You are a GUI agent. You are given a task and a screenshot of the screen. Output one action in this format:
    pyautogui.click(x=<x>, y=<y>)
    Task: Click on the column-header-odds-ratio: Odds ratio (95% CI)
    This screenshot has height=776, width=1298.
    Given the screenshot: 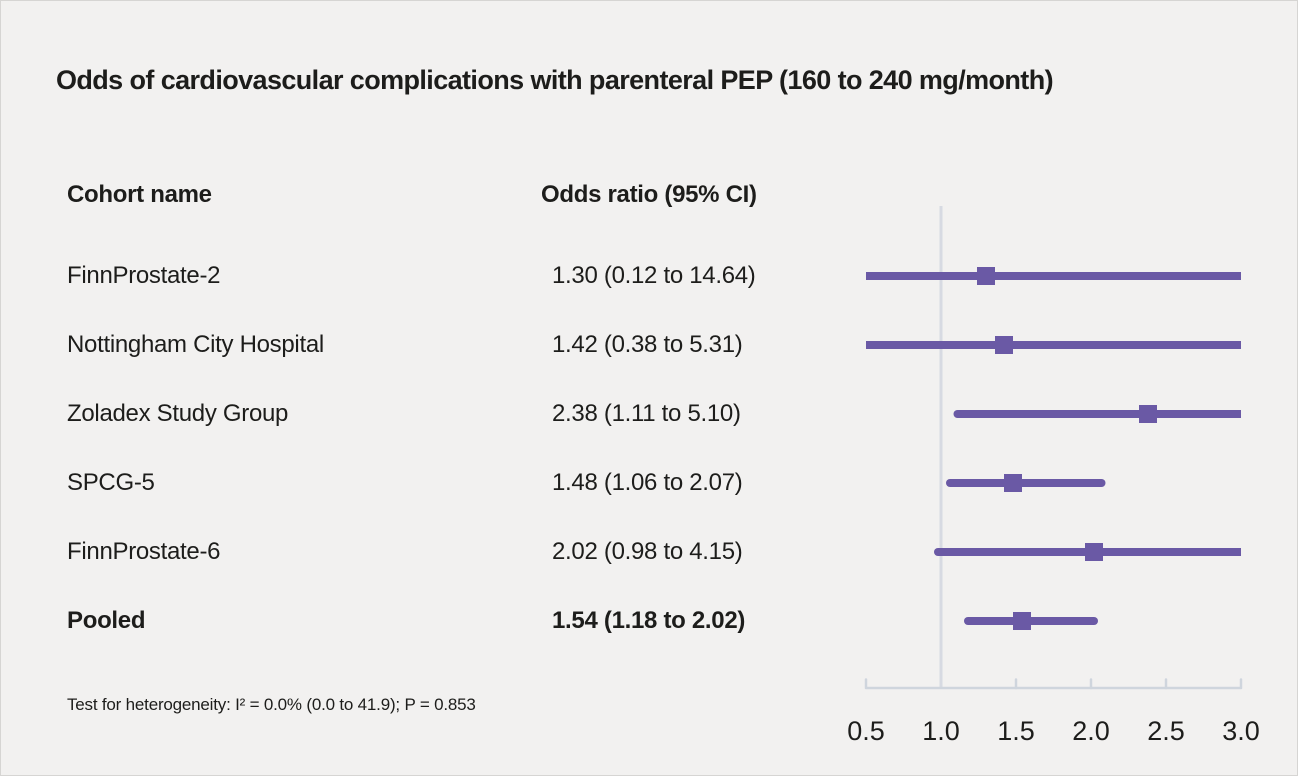 What is the action you would take?
    pyautogui.click(x=649, y=194)
    